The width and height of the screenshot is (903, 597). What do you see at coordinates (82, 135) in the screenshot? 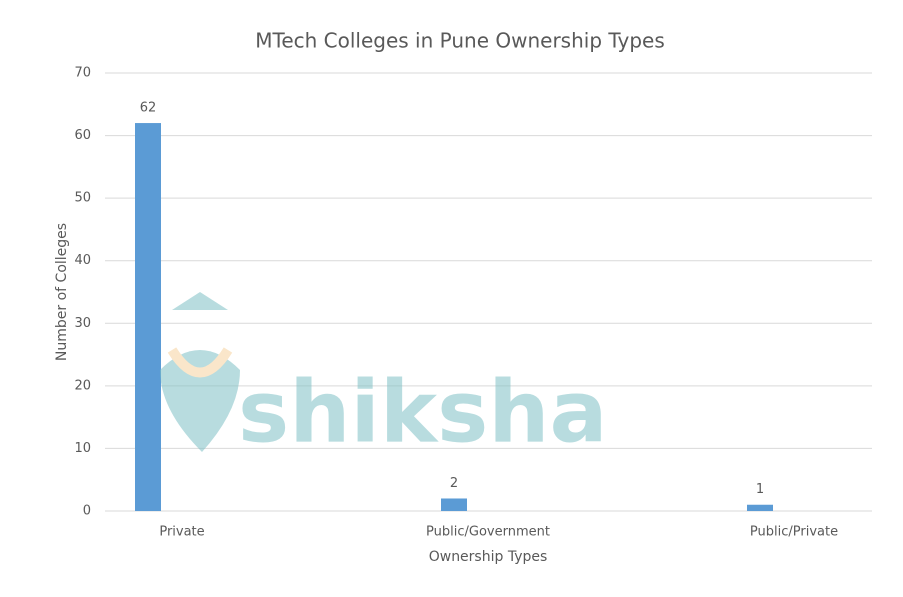
I see `y-tick-label: 60` at bounding box center [82, 135].